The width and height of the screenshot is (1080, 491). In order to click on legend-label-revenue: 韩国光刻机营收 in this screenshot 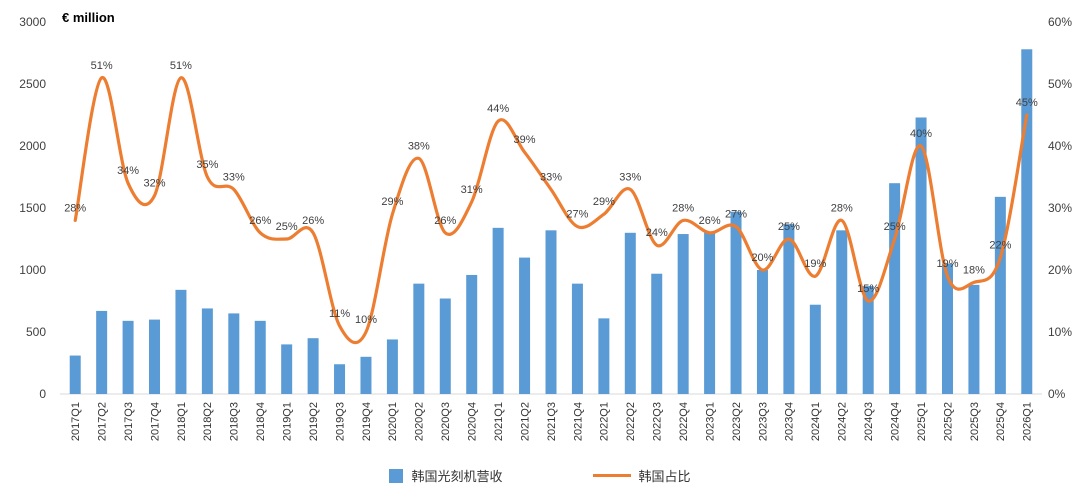, I will do `click(457, 476)`.